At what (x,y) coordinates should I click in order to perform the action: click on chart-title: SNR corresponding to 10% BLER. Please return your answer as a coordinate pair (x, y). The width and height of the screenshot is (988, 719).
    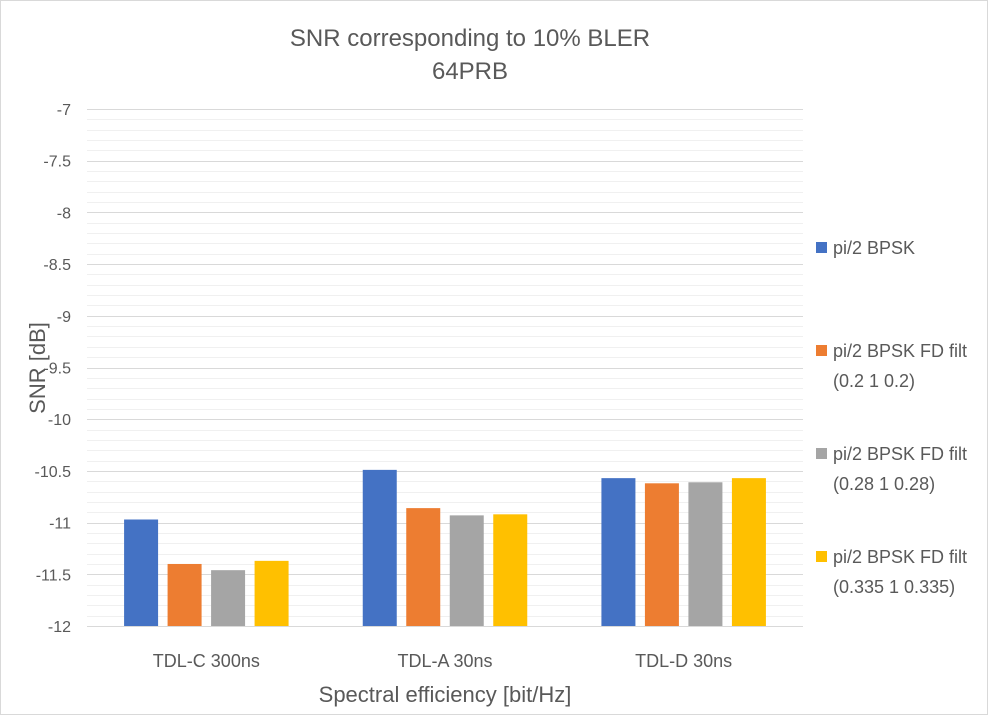
    Looking at the image, I should click on (470, 38).